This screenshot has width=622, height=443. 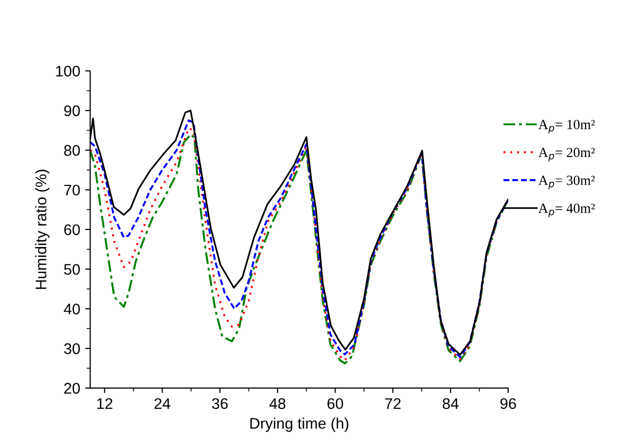 What do you see at coordinates (72, 230) in the screenshot?
I see `y-tick-label: 60` at bounding box center [72, 230].